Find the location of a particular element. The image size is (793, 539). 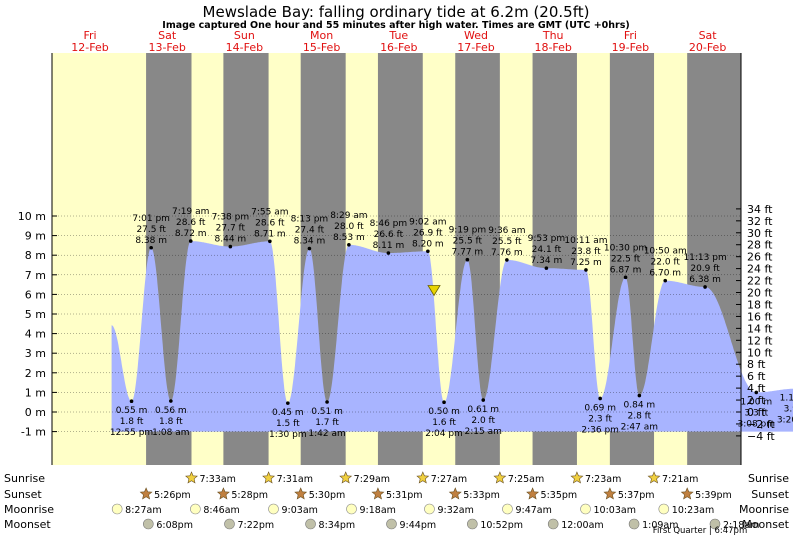

high-tide-ft: 28.6 ft is located at coordinates (270, 223).